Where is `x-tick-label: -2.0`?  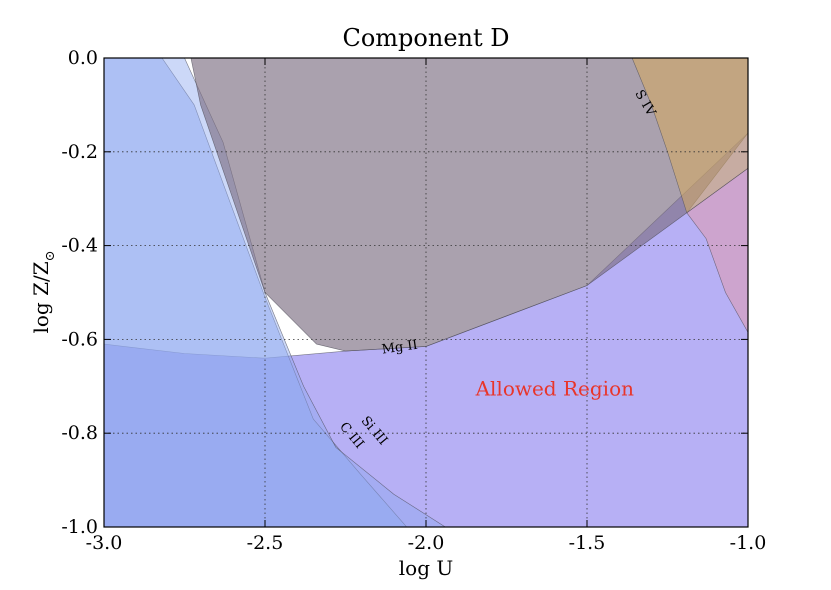
x-tick-label: -2.0 is located at coordinates (426, 543).